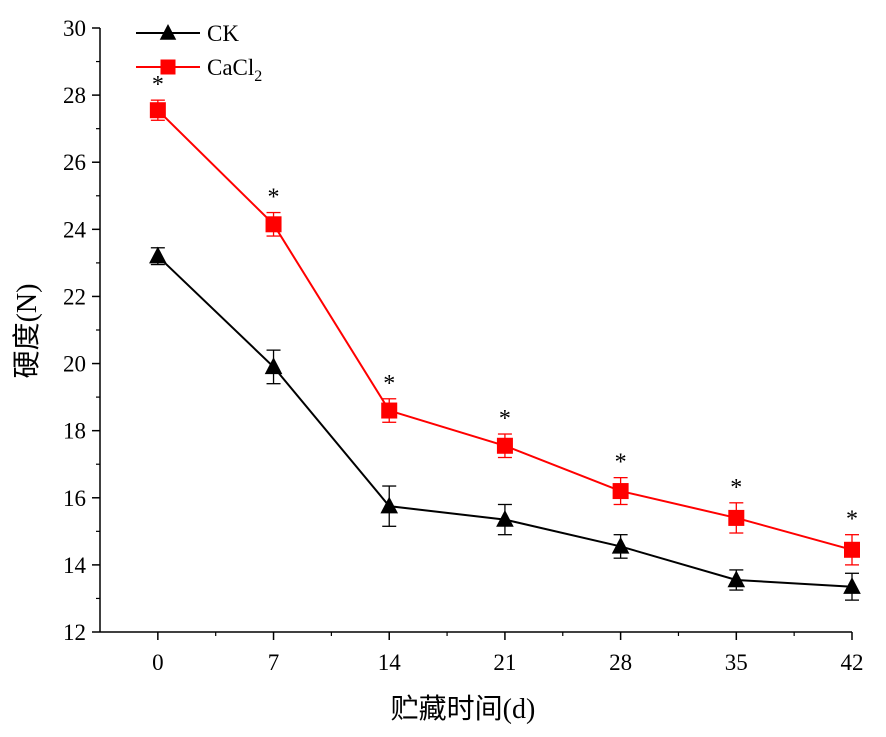 Image resolution: width=886 pixels, height=737 pixels. I want to click on x-tick-label: 42, so click(852, 662).